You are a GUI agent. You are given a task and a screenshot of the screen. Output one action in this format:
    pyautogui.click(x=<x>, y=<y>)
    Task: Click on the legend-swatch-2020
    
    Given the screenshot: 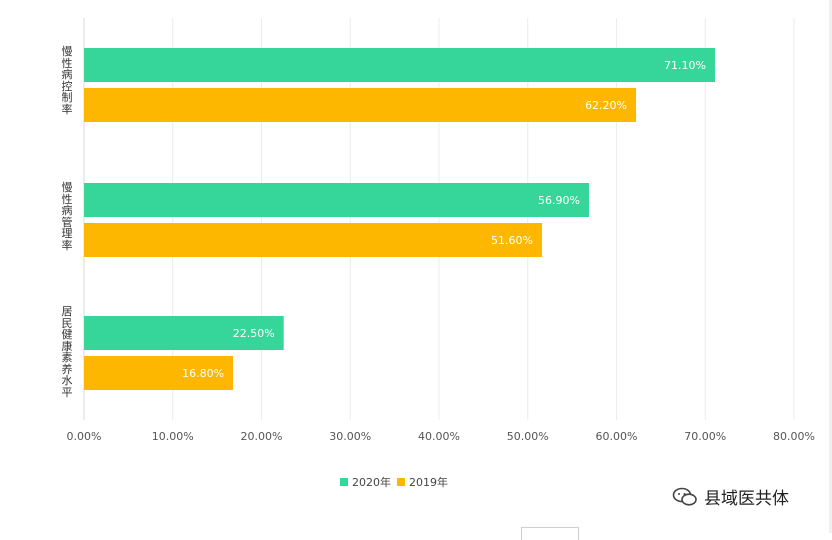 What is the action you would take?
    pyautogui.click(x=344, y=482)
    